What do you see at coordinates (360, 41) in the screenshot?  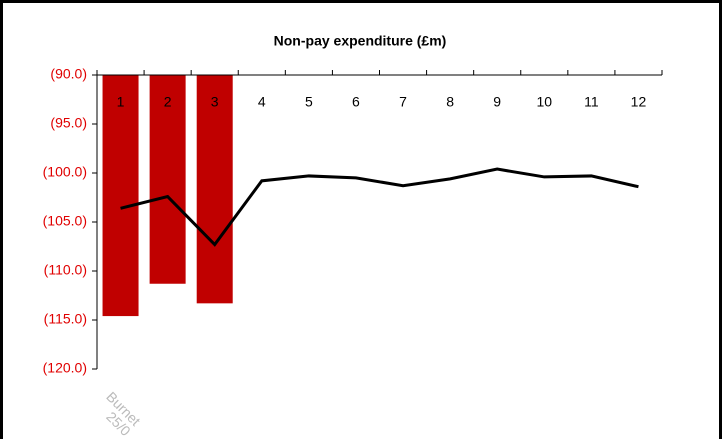 I see `chart-title: Non-pay expenditure (£m)` at bounding box center [360, 41].